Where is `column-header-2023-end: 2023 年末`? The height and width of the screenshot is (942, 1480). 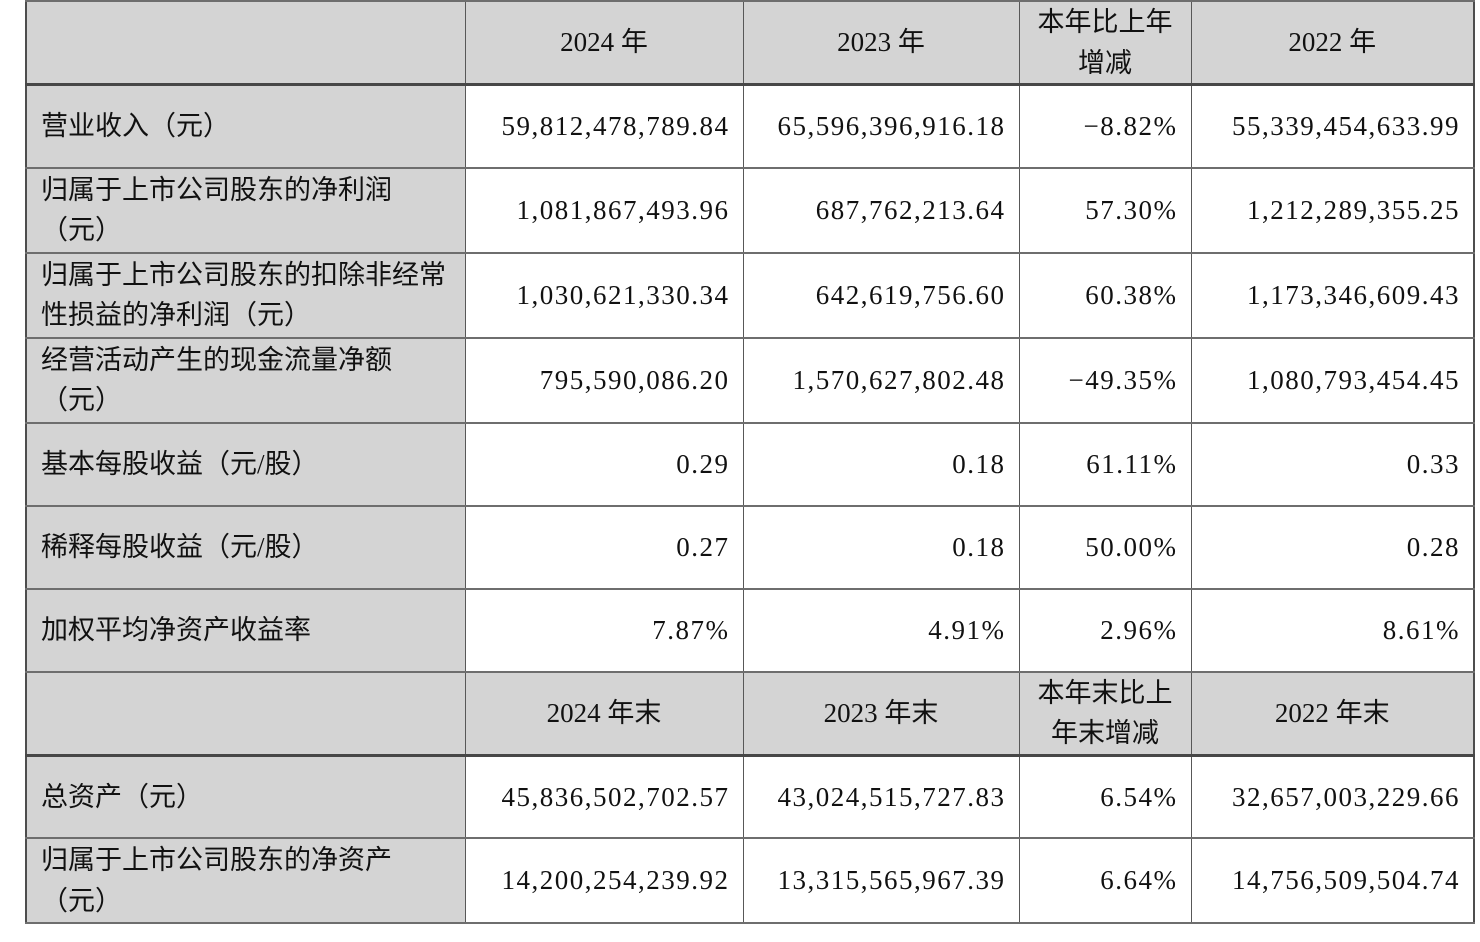
column-header-2023-end: 2023 年末 is located at coordinates (881, 713).